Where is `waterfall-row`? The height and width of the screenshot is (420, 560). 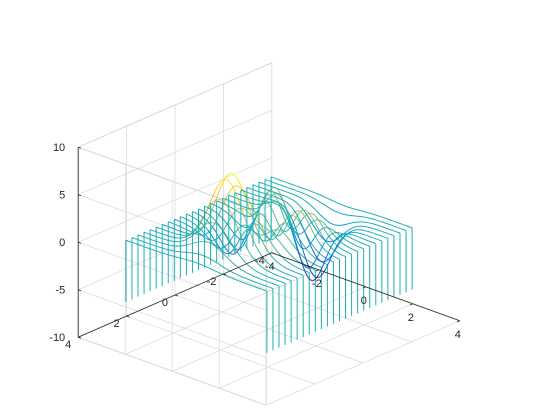
waterfall-row is located at coordinates (202, 294).